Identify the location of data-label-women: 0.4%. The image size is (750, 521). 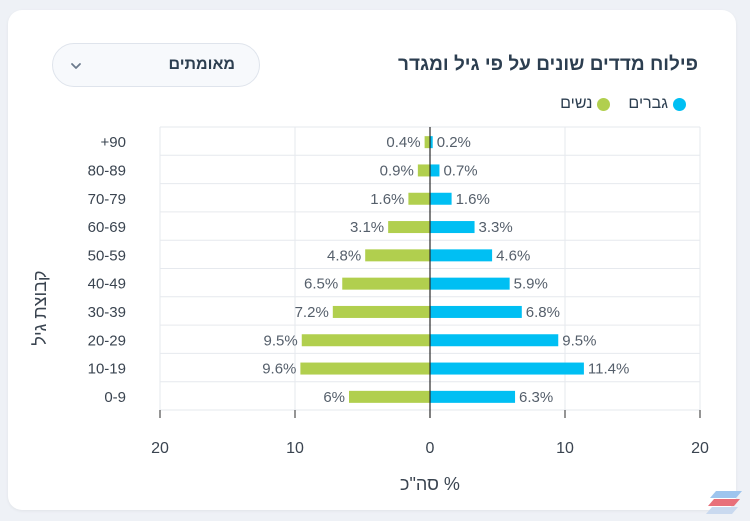
(403, 142).